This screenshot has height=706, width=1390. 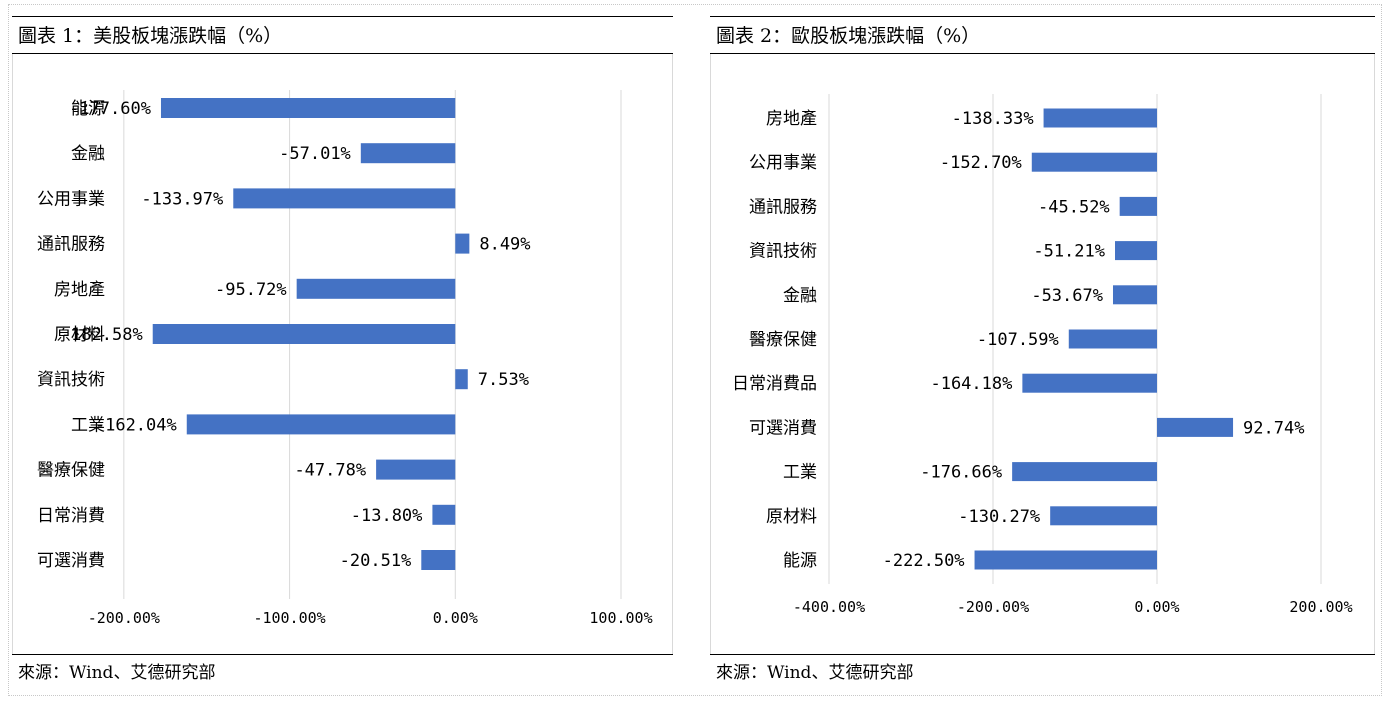 I want to click on data-label: -164.18%, so click(x=971, y=384).